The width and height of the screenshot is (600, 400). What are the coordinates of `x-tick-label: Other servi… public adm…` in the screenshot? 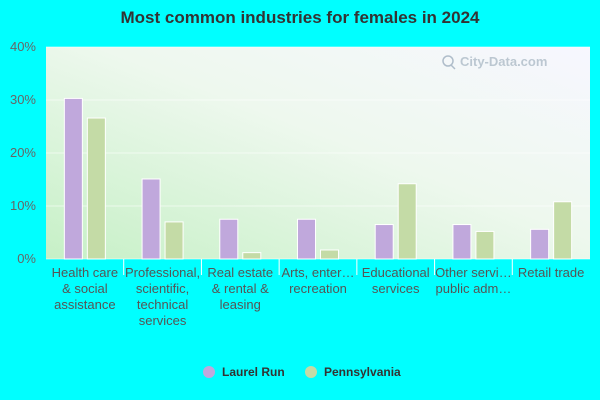 It's located at (473, 280).